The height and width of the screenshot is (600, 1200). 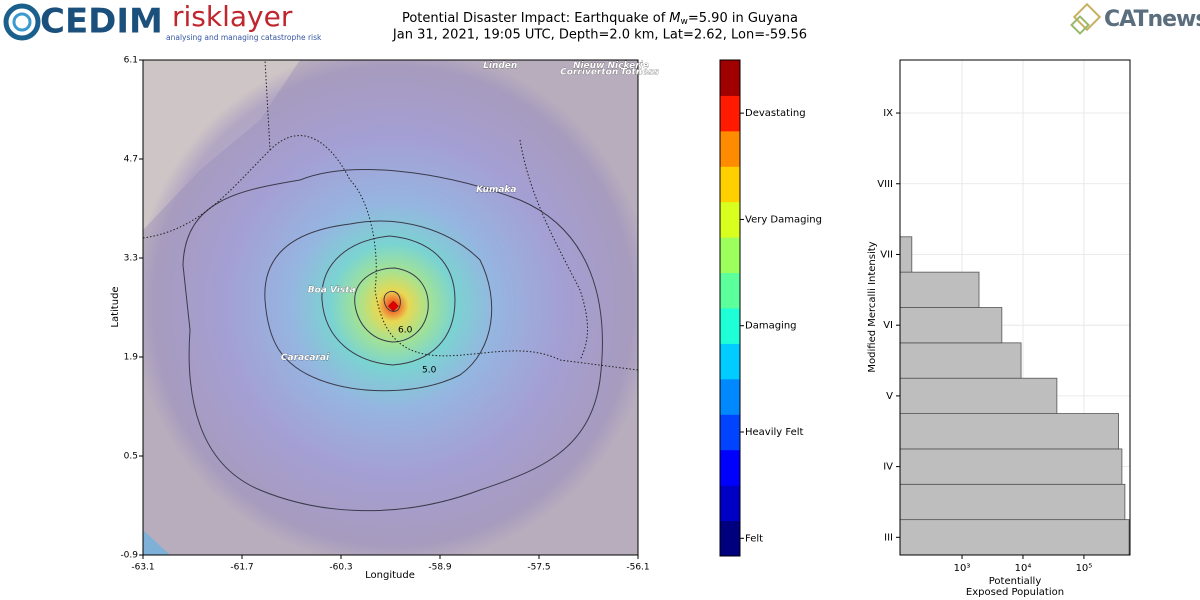 I want to click on x-tick-label: -63.1, so click(x=142, y=568).